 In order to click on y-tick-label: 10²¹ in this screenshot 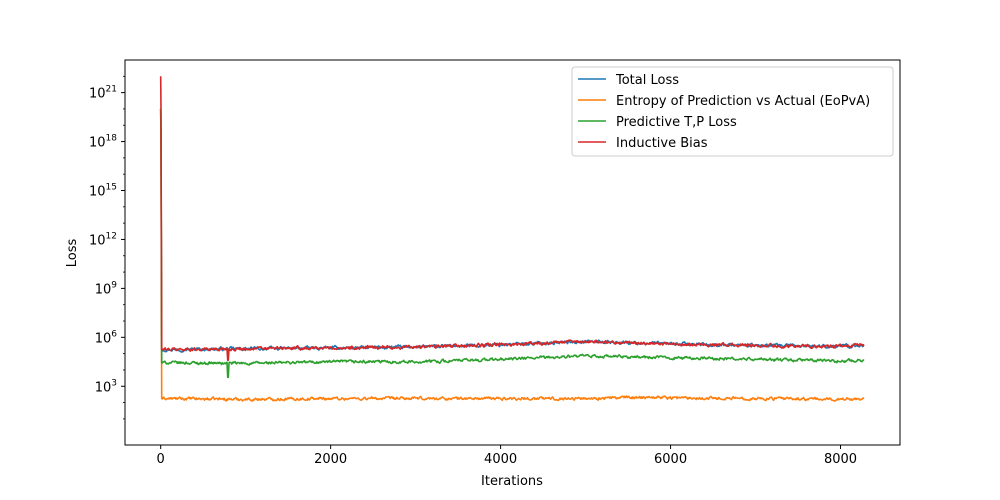, I will do `click(103, 93)`.